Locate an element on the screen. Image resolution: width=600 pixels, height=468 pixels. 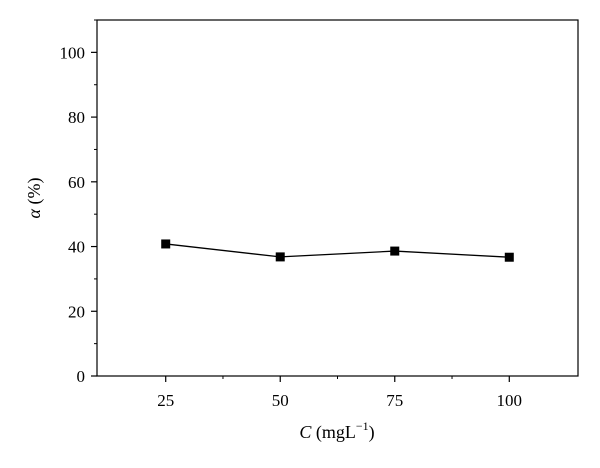
series-layer is located at coordinates (337, 250).